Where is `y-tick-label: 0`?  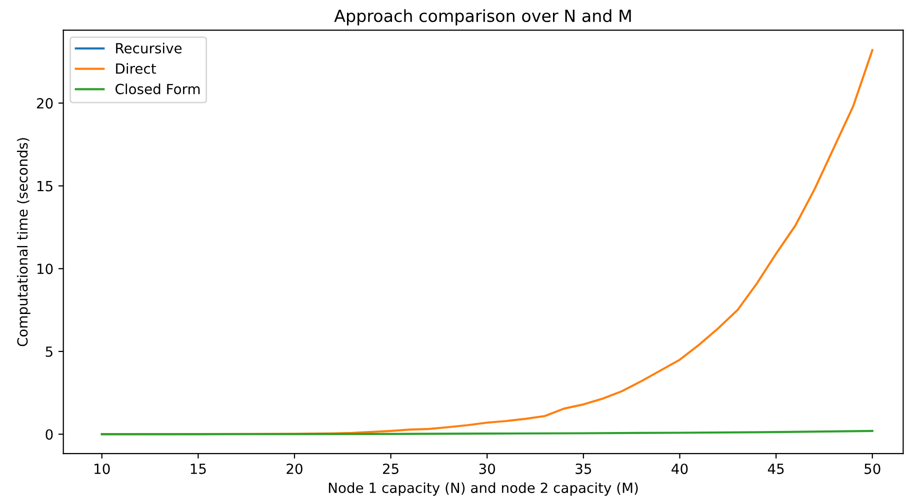
y-tick-label: 0 is located at coordinates (49, 434).